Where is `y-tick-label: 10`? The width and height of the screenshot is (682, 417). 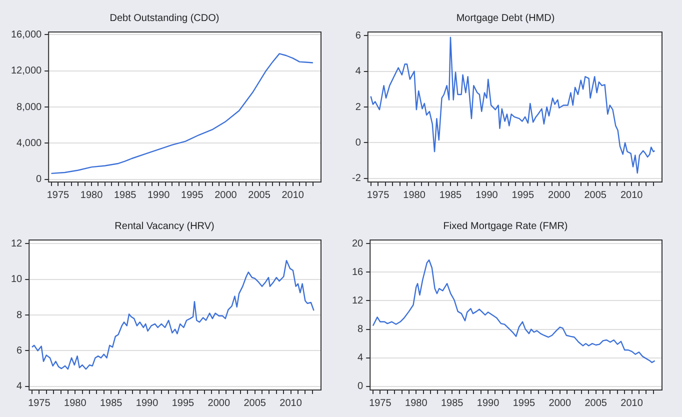
y-tick-label: 10 is located at coordinates (17, 280).